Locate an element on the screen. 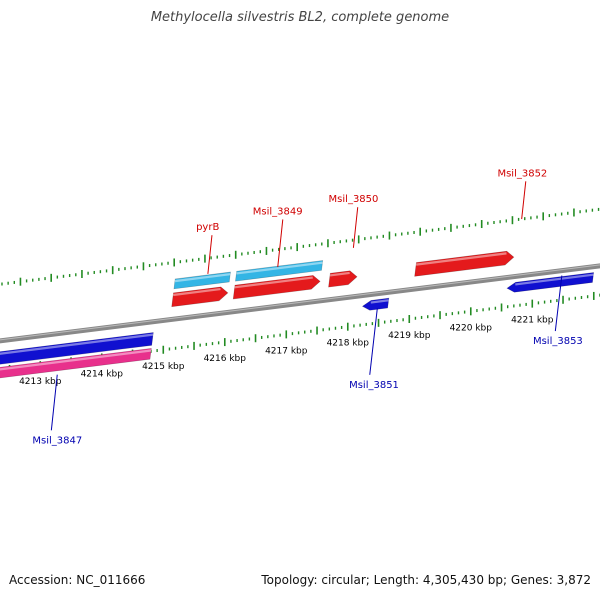  gene-label-Msil_3849: Msil_3849 is located at coordinates (278, 211).